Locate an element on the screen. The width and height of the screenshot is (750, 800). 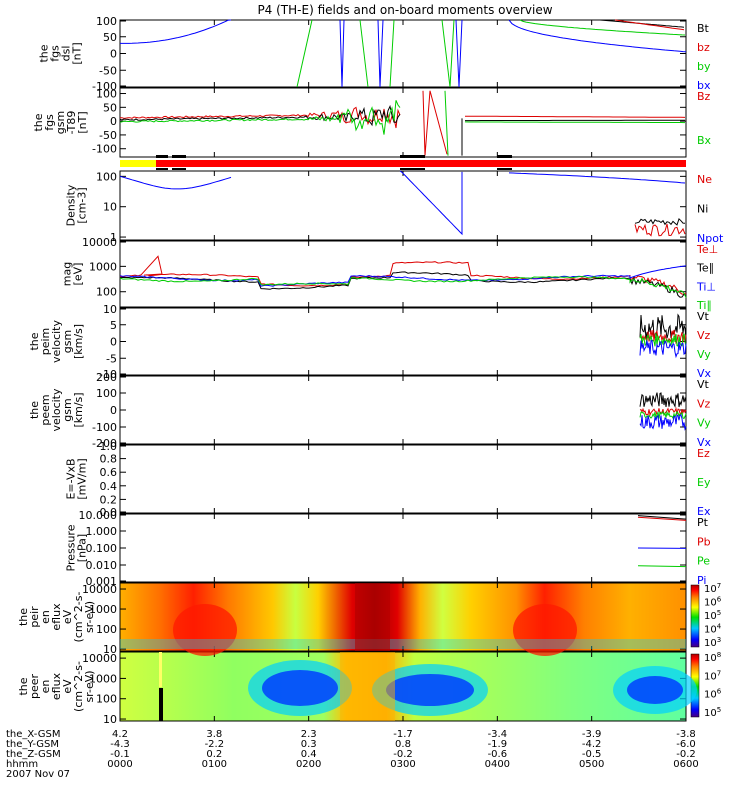
y-axis-label-line: mag is located at coordinates (67, 274).